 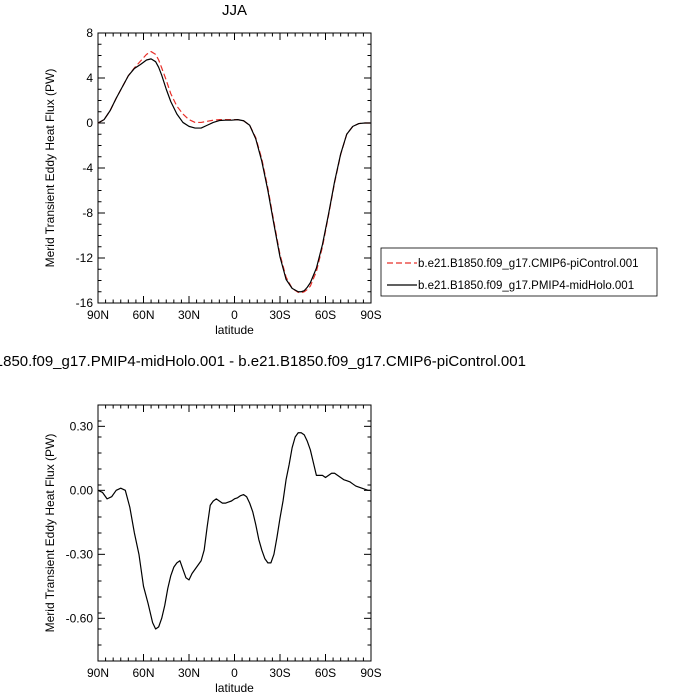 I want to click on legend-box, so click(x=519, y=272).